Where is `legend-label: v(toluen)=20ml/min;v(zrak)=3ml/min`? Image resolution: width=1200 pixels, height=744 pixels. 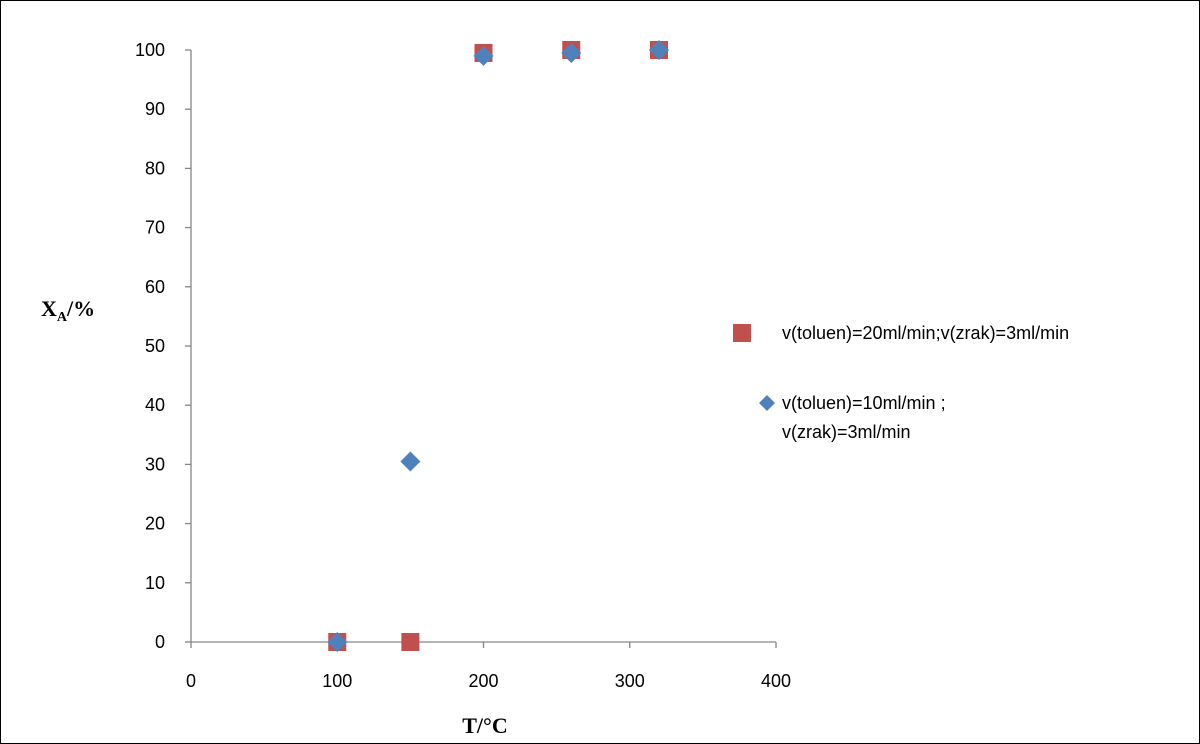 legend-label: v(toluen)=20ml/min;v(zrak)=3ml/min is located at coordinates (925, 333).